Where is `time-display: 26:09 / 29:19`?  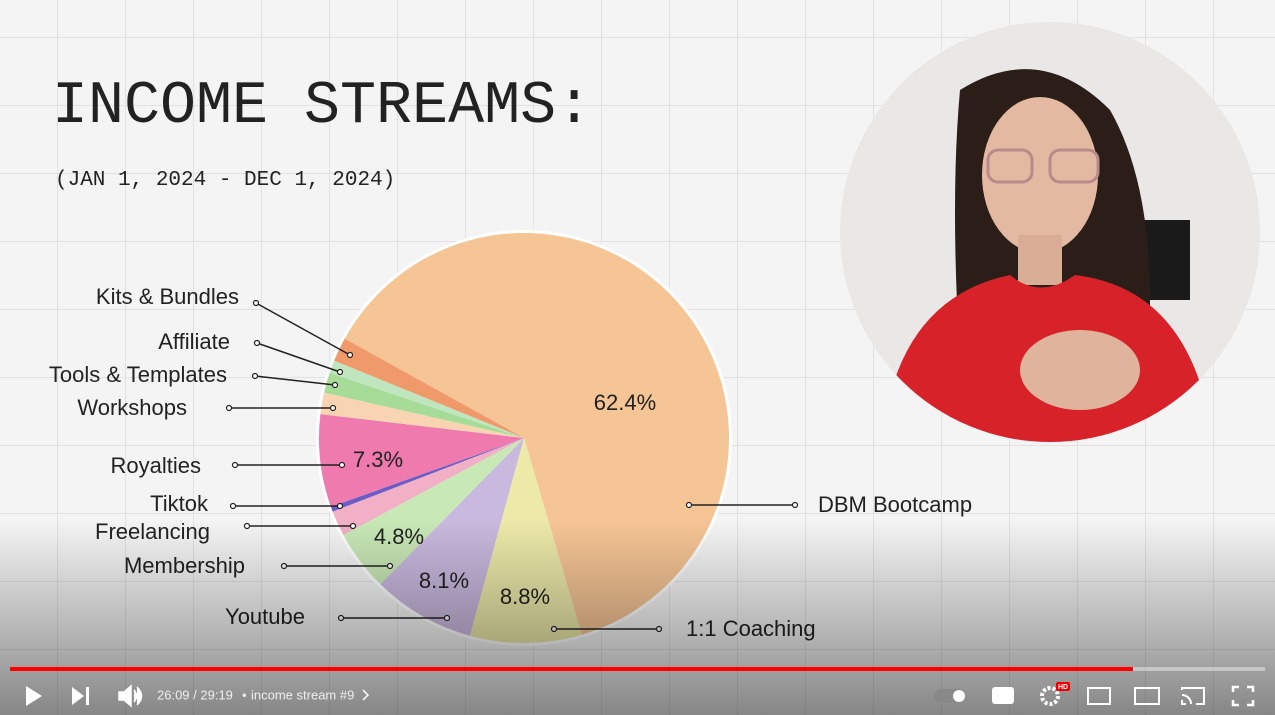 time-display: 26:09 / 29:19 is located at coordinates (195, 694).